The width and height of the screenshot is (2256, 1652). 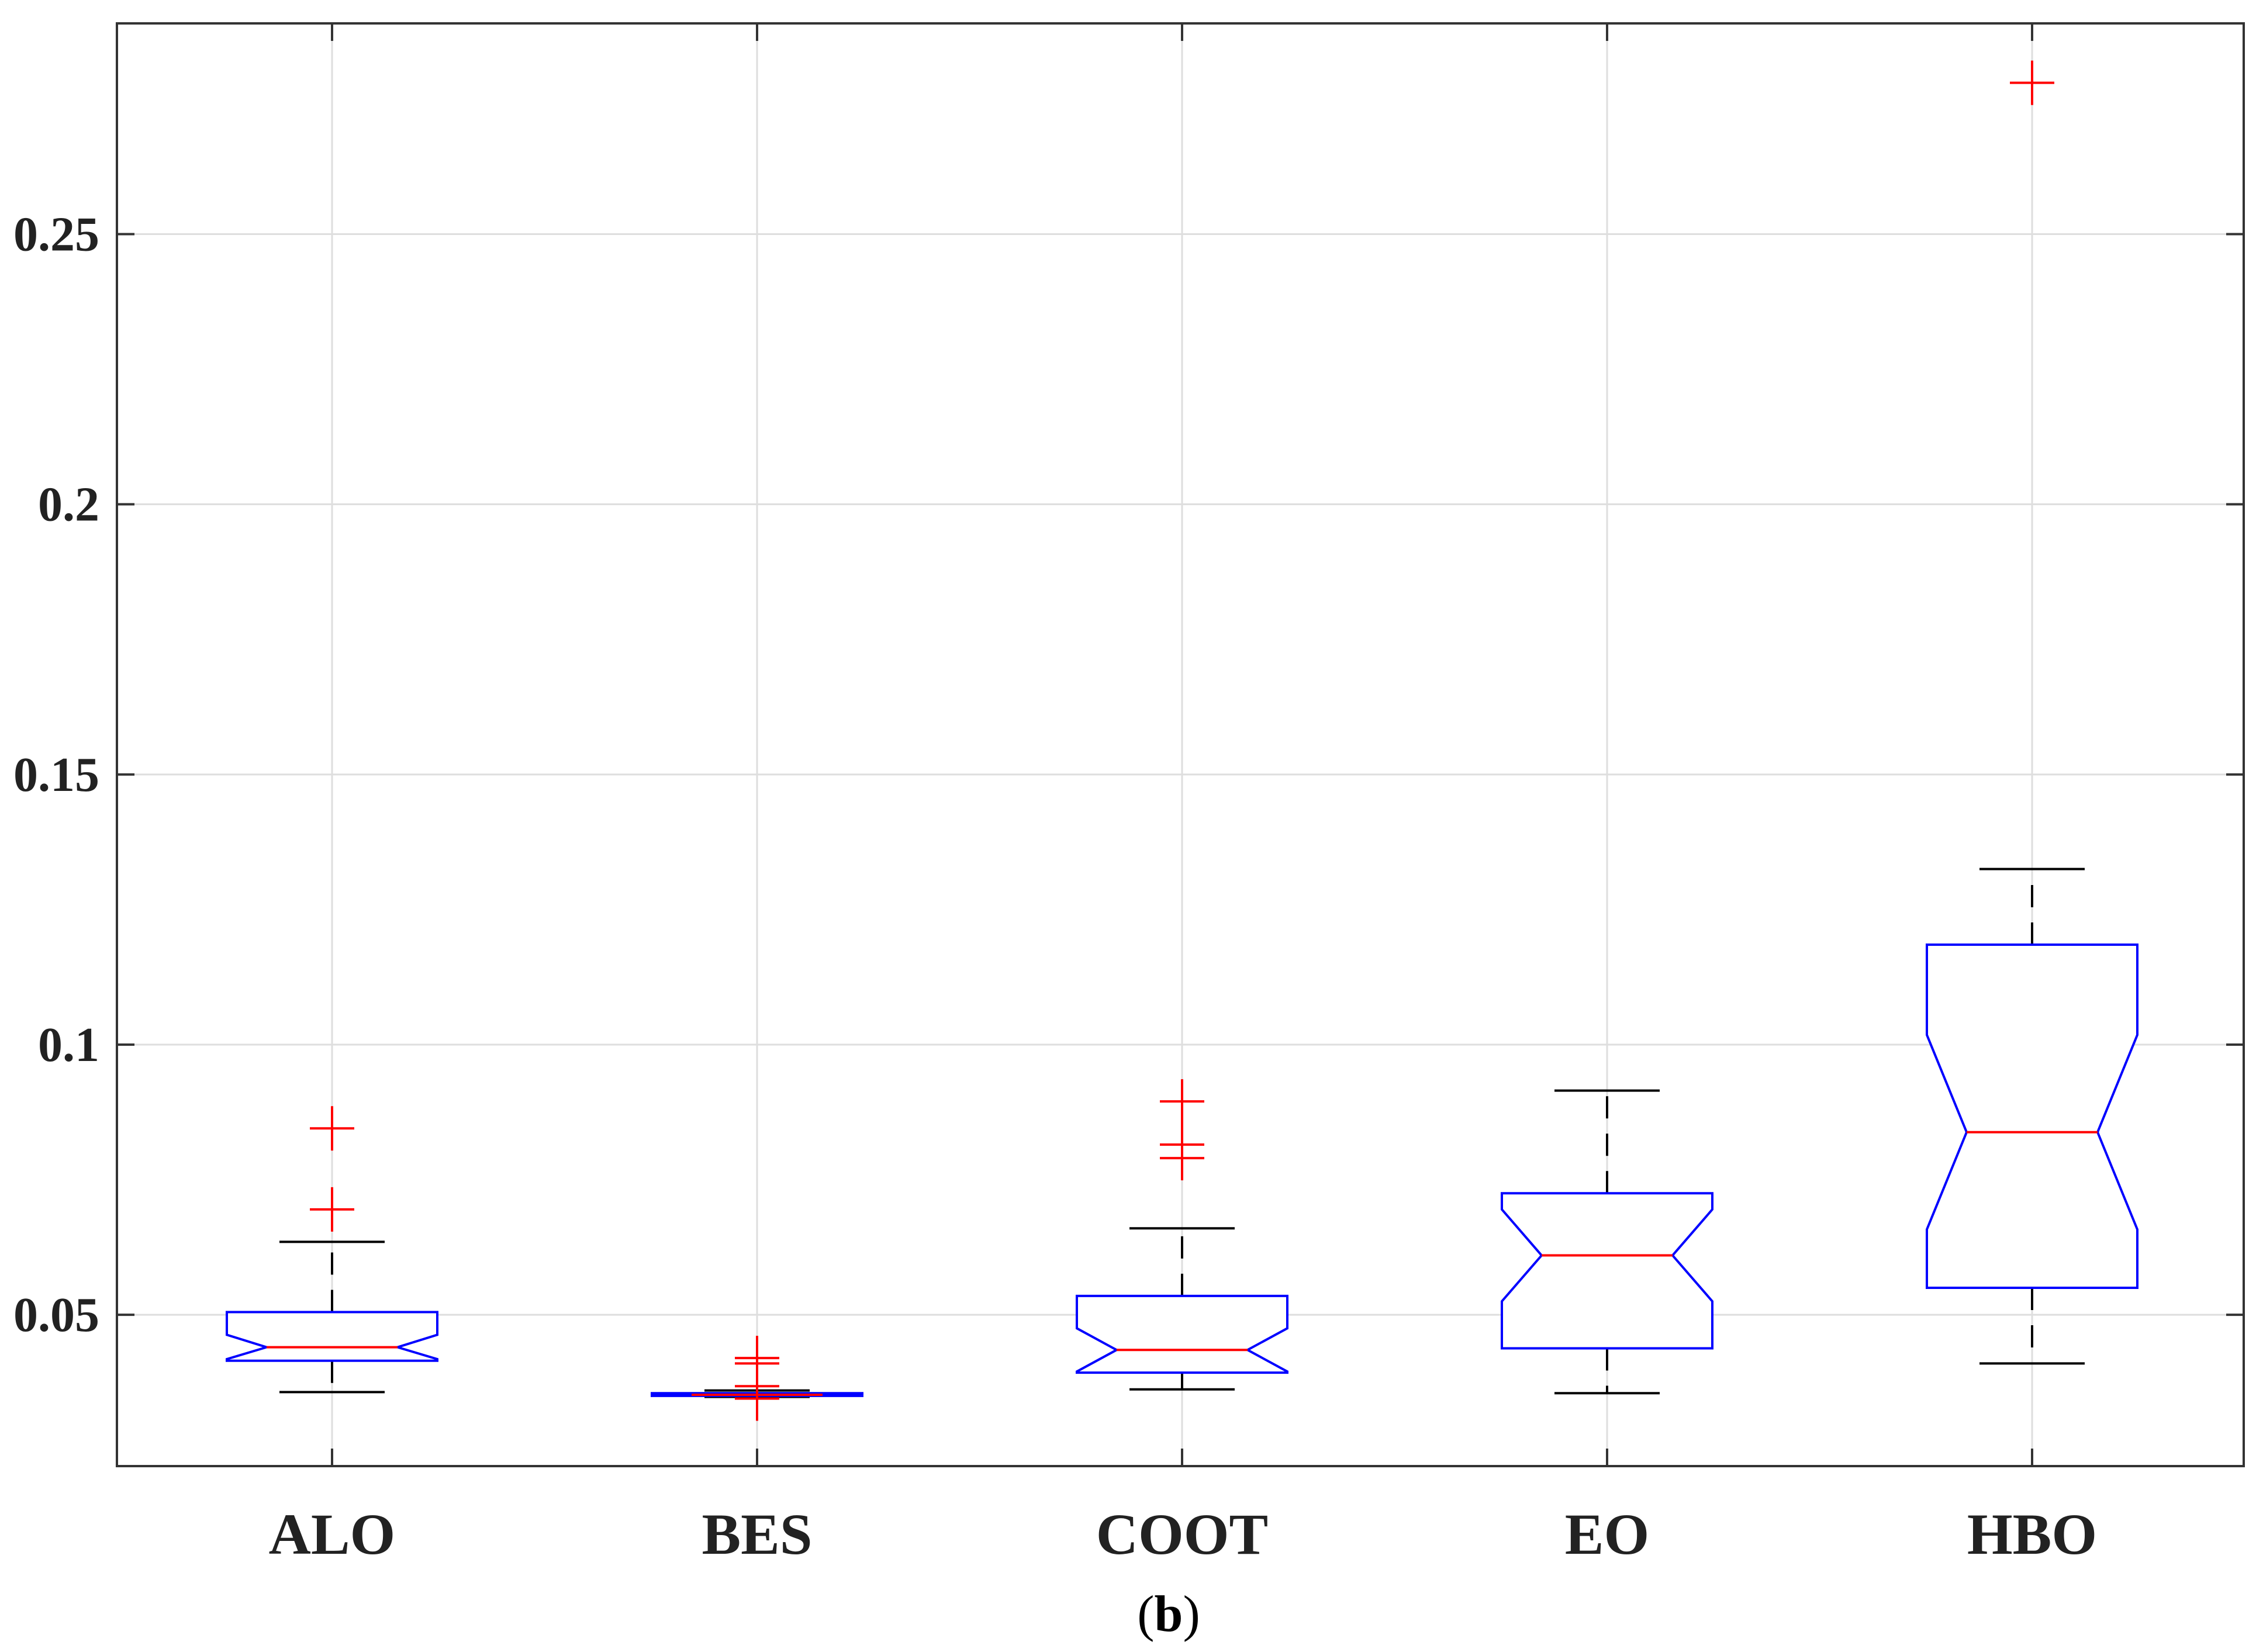 I want to click on y-tick-label: 0.05, so click(x=56, y=1315).